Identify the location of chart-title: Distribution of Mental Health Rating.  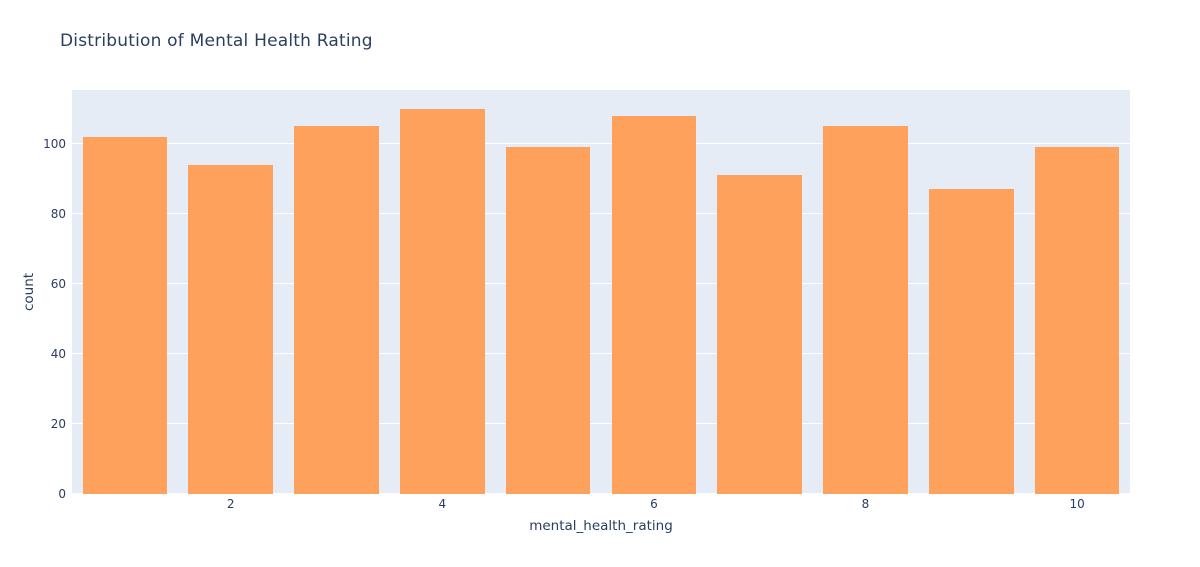
(216, 41).